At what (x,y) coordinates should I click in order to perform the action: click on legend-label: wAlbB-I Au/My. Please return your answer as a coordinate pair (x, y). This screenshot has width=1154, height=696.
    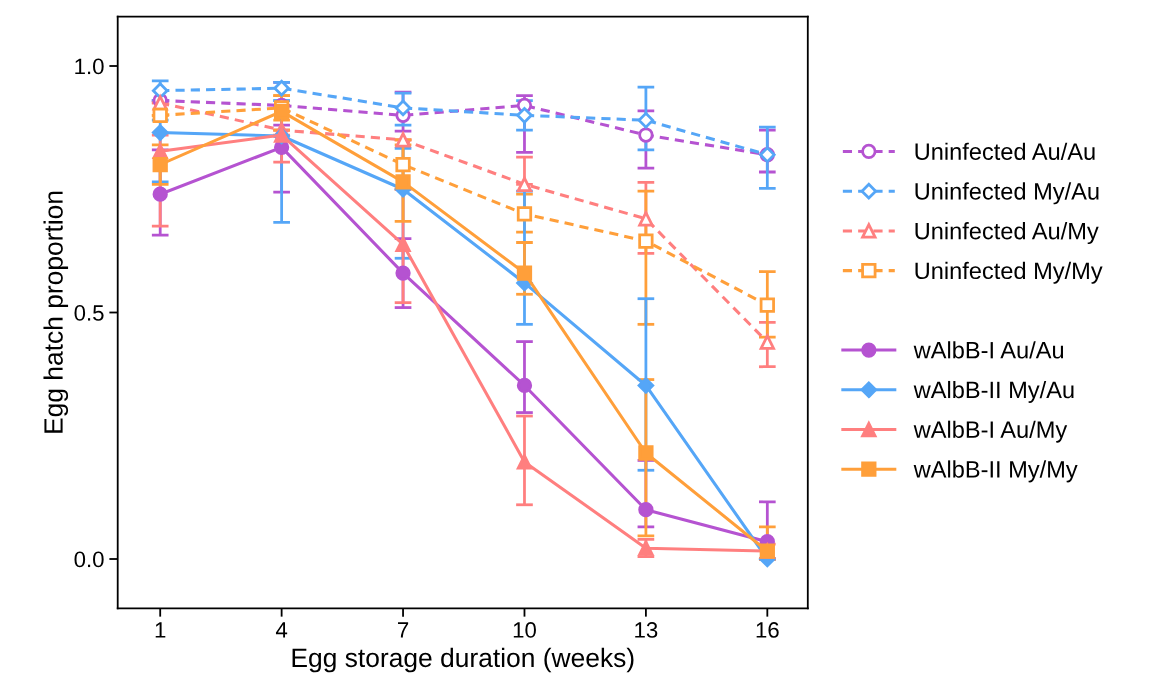
    Looking at the image, I should click on (990, 431).